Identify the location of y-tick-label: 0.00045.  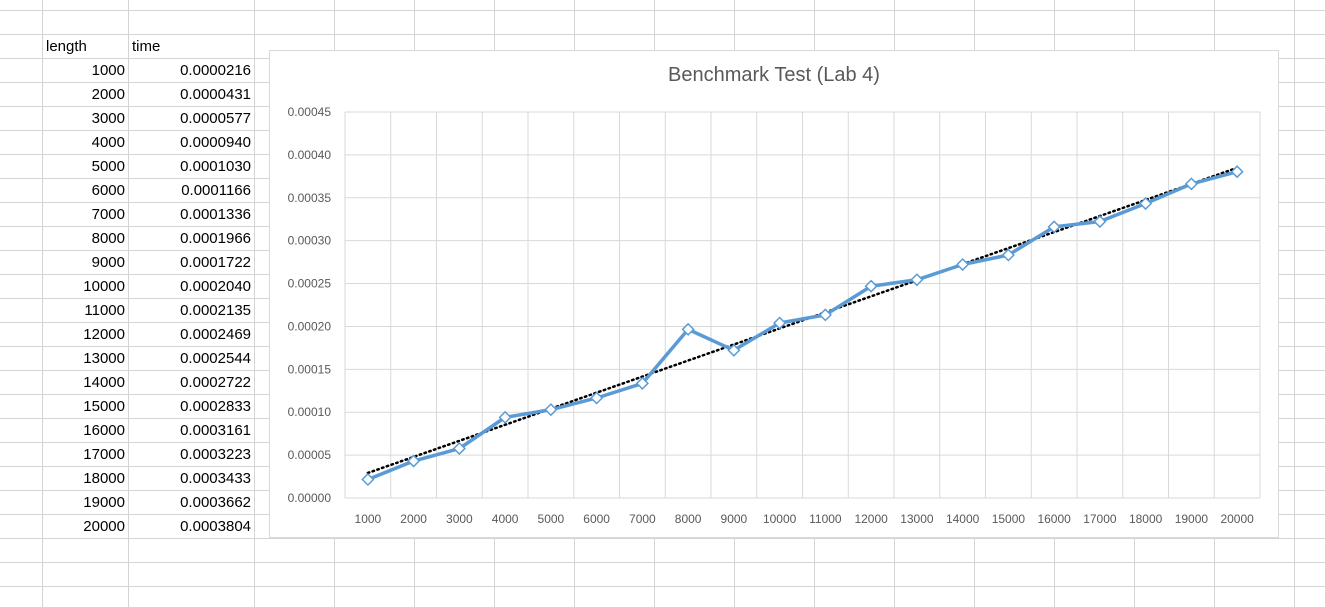
(310, 112).